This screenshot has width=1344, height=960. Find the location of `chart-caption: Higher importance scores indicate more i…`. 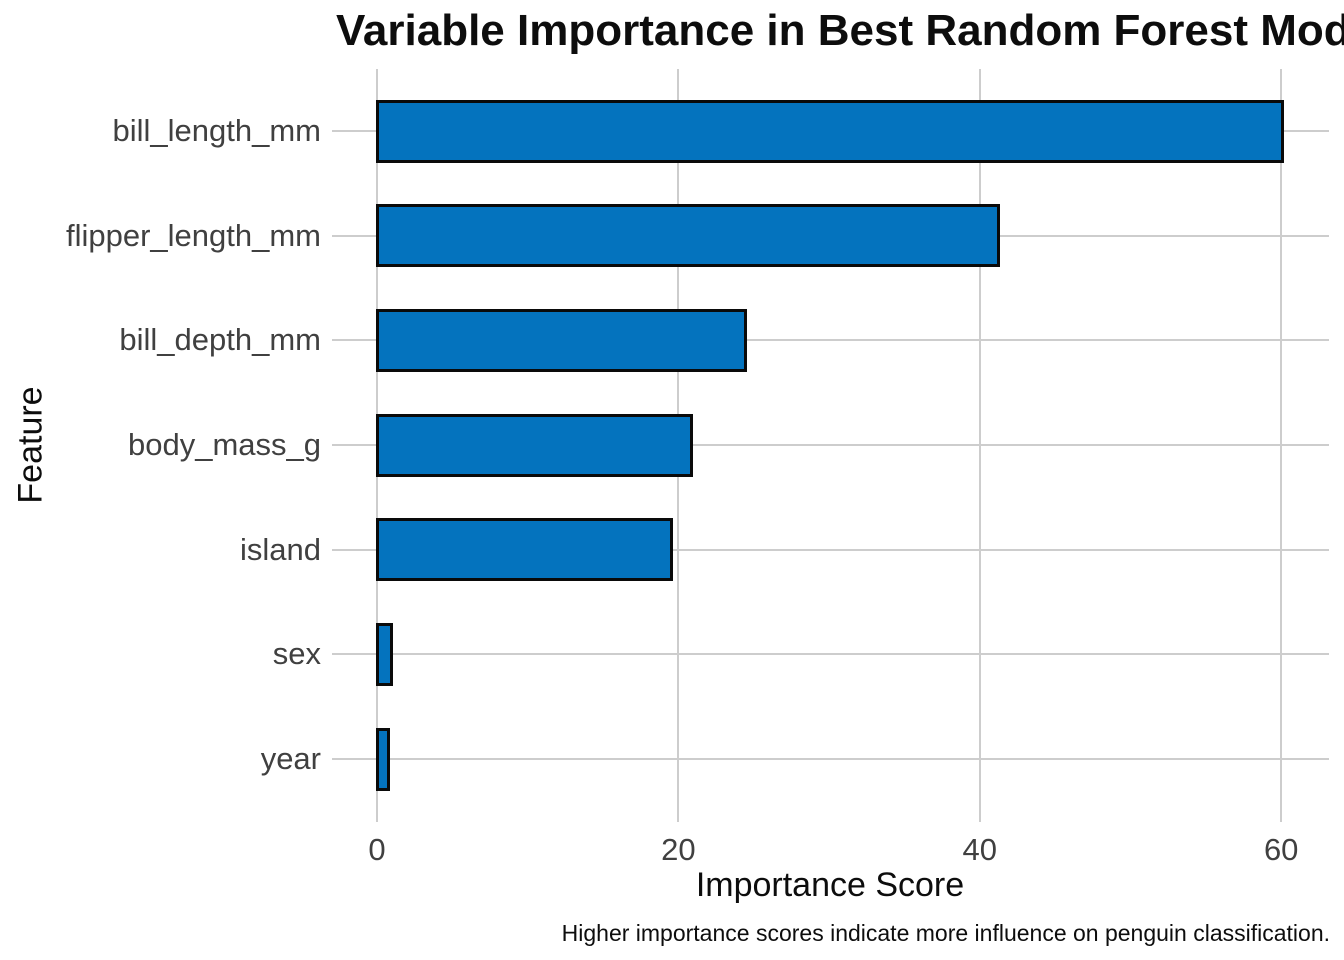

chart-caption: Higher importance scores indicate more i… is located at coordinates (945, 933).